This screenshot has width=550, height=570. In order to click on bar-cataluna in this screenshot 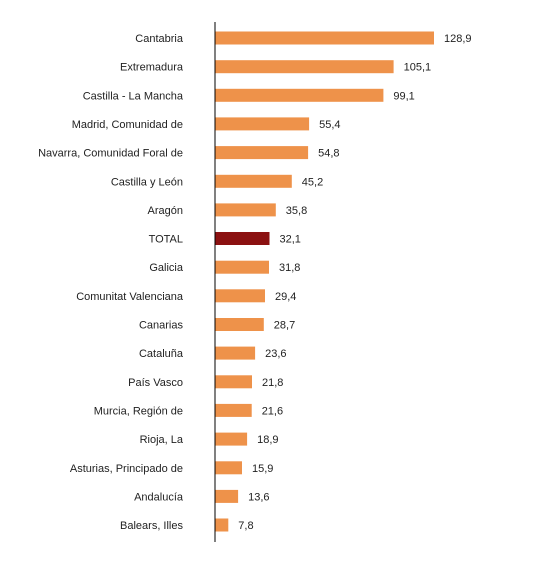, I will do `click(235, 353)`.